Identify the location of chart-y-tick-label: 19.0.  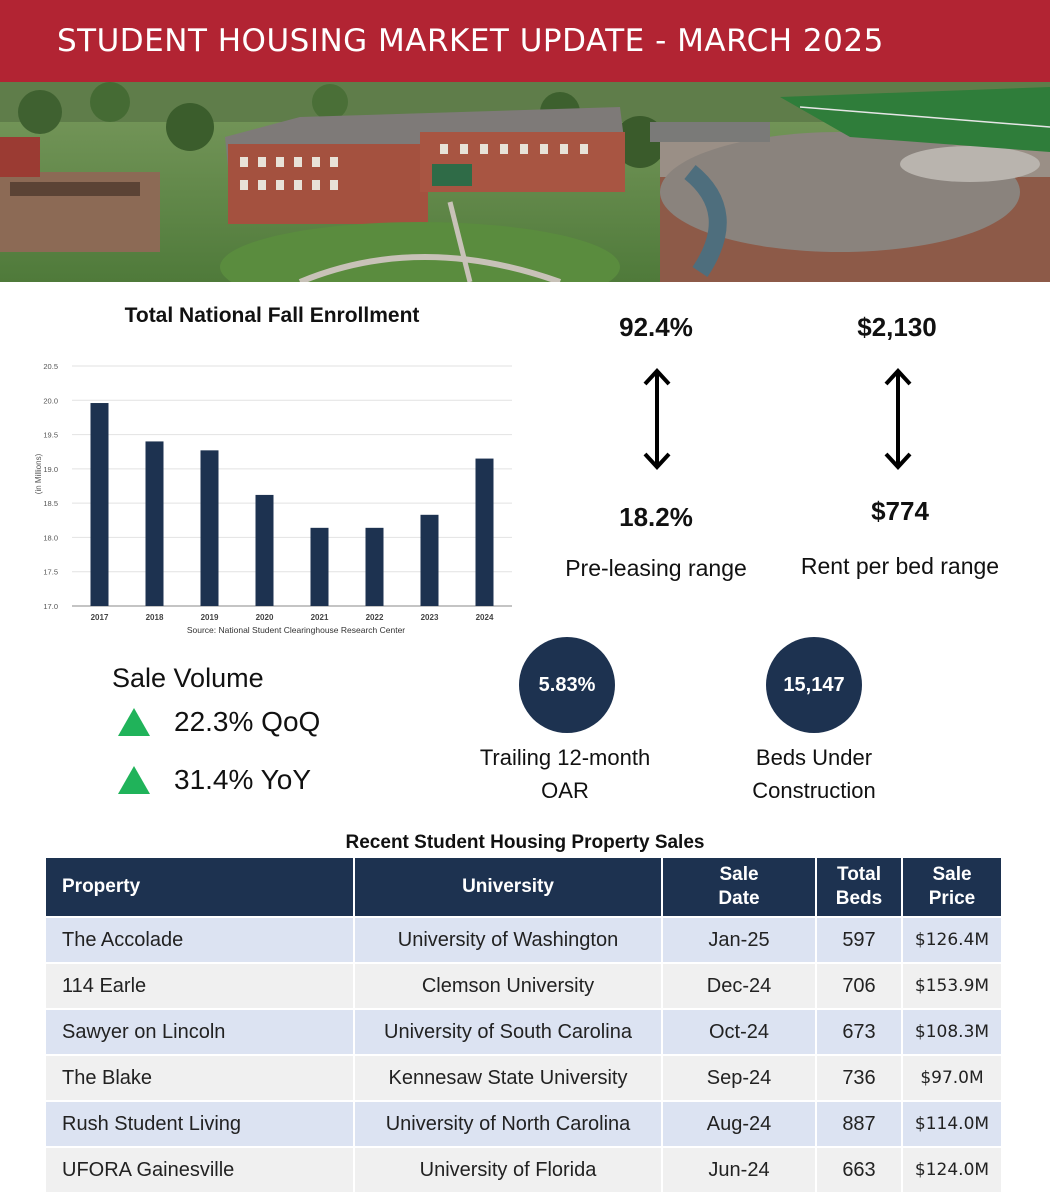
(50, 469).